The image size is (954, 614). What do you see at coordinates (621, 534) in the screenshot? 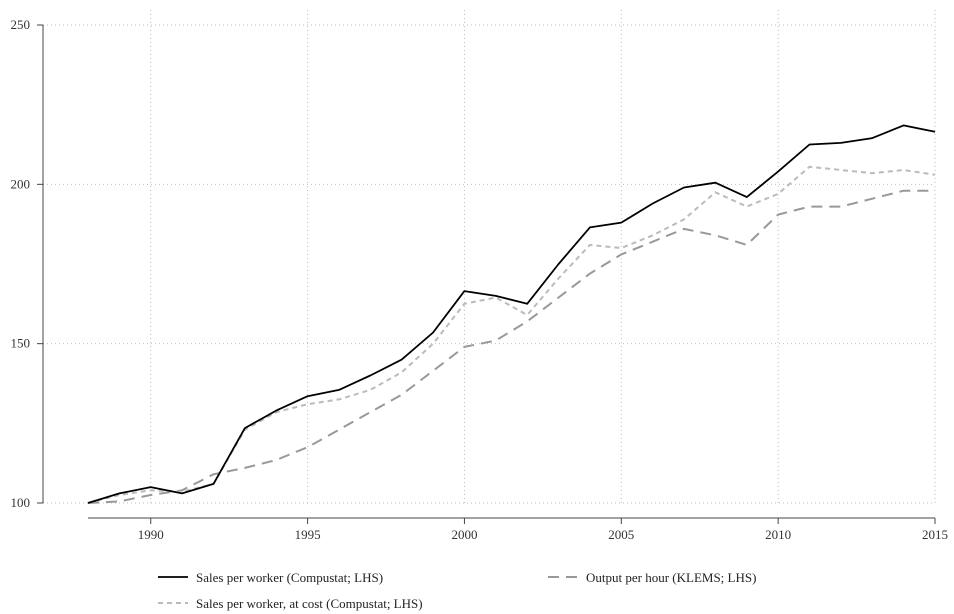
I see `x-tick-label: 2005` at bounding box center [621, 534].